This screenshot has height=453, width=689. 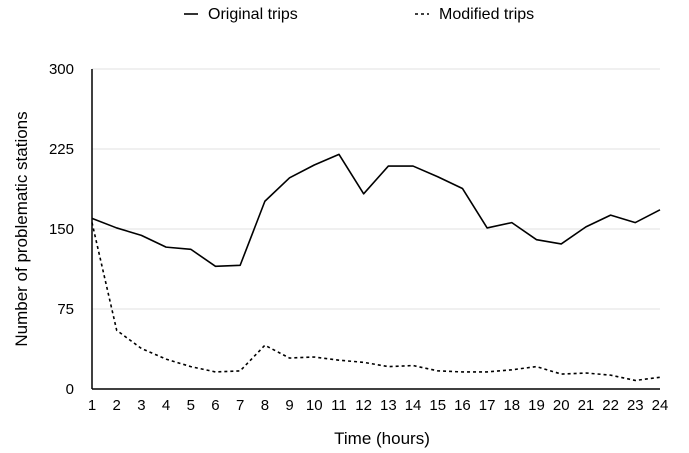 I want to click on x-tick-label: 6, so click(x=215, y=405).